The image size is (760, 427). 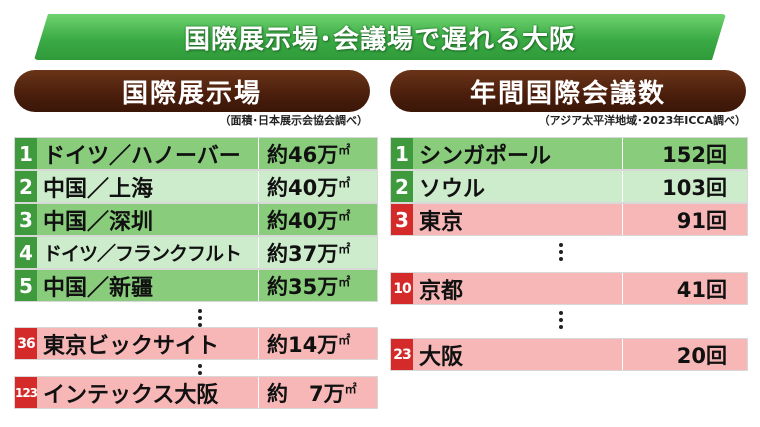 I want to click on exhibition-source-note: （面積･日本展示会協会調べ）, so click(x=294, y=120).